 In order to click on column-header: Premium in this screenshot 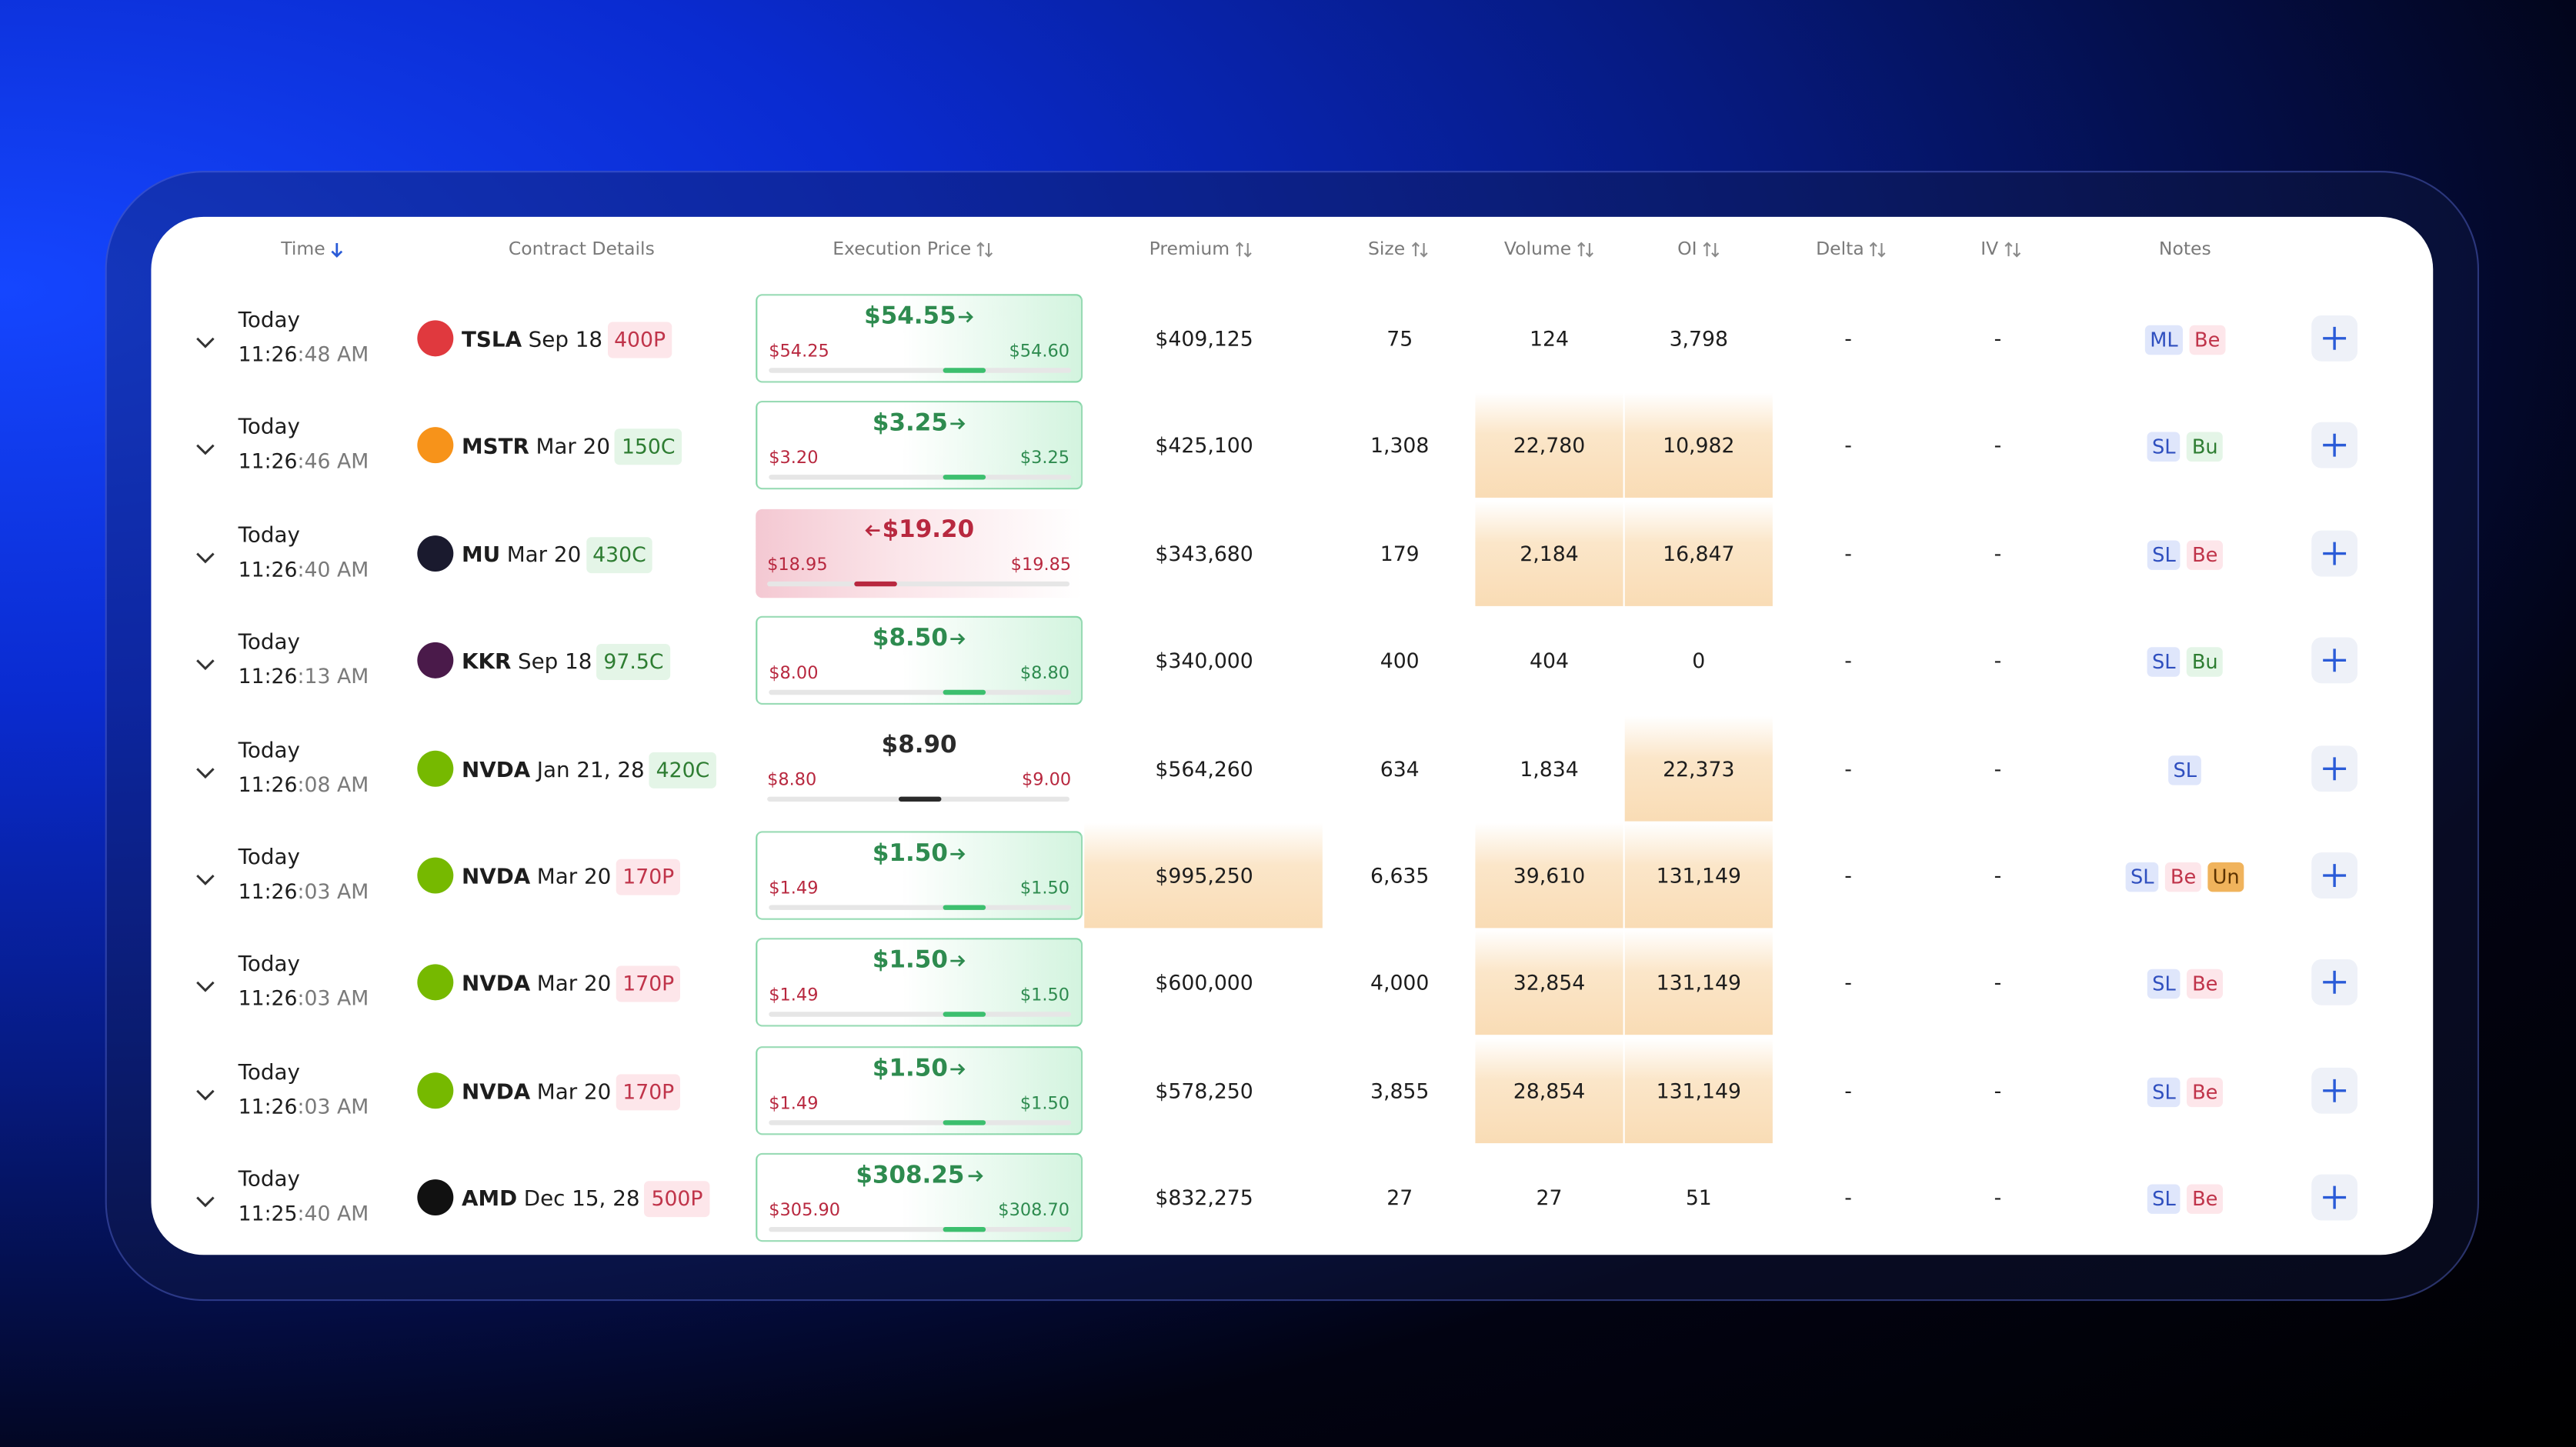, I will do `click(1201, 249)`.